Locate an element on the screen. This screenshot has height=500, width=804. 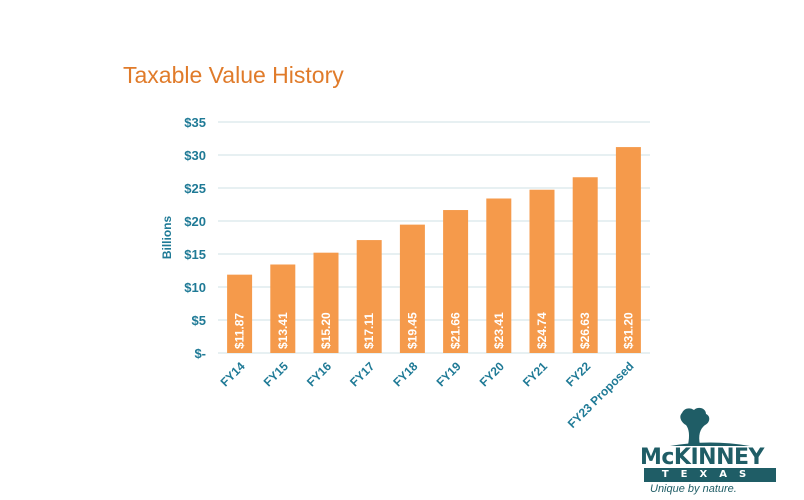
x-tick-label: FY15 is located at coordinates (276, 374).